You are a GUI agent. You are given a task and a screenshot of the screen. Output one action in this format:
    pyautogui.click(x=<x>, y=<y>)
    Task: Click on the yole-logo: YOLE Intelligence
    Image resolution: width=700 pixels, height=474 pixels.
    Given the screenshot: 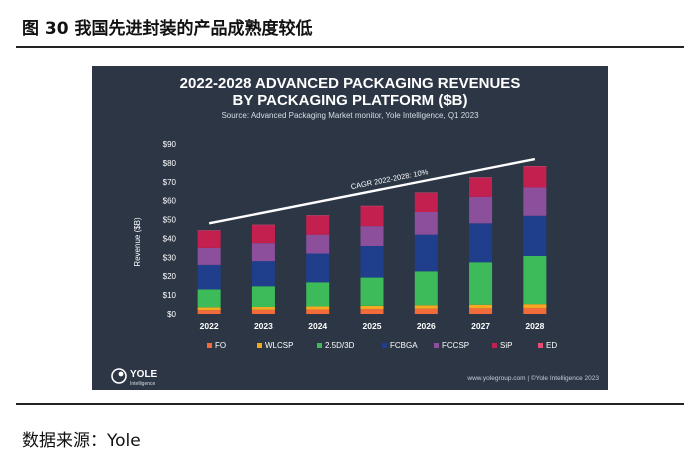 What is the action you would take?
    pyautogui.click(x=134, y=377)
    